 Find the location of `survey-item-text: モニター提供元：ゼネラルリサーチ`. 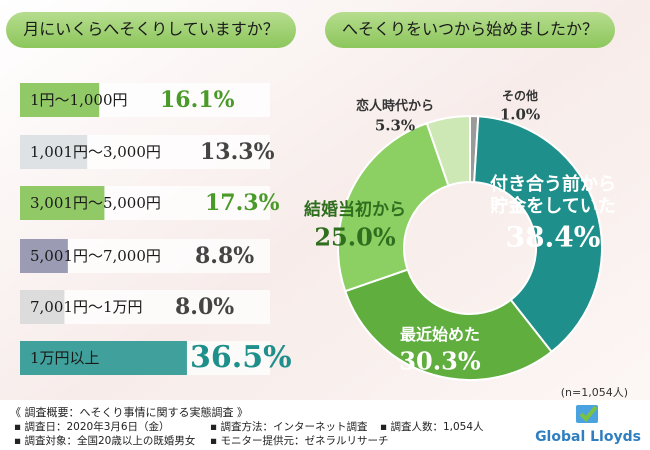

survey-item-text: モニター提供元：ゼネラルリサーチ is located at coordinates (304, 440).